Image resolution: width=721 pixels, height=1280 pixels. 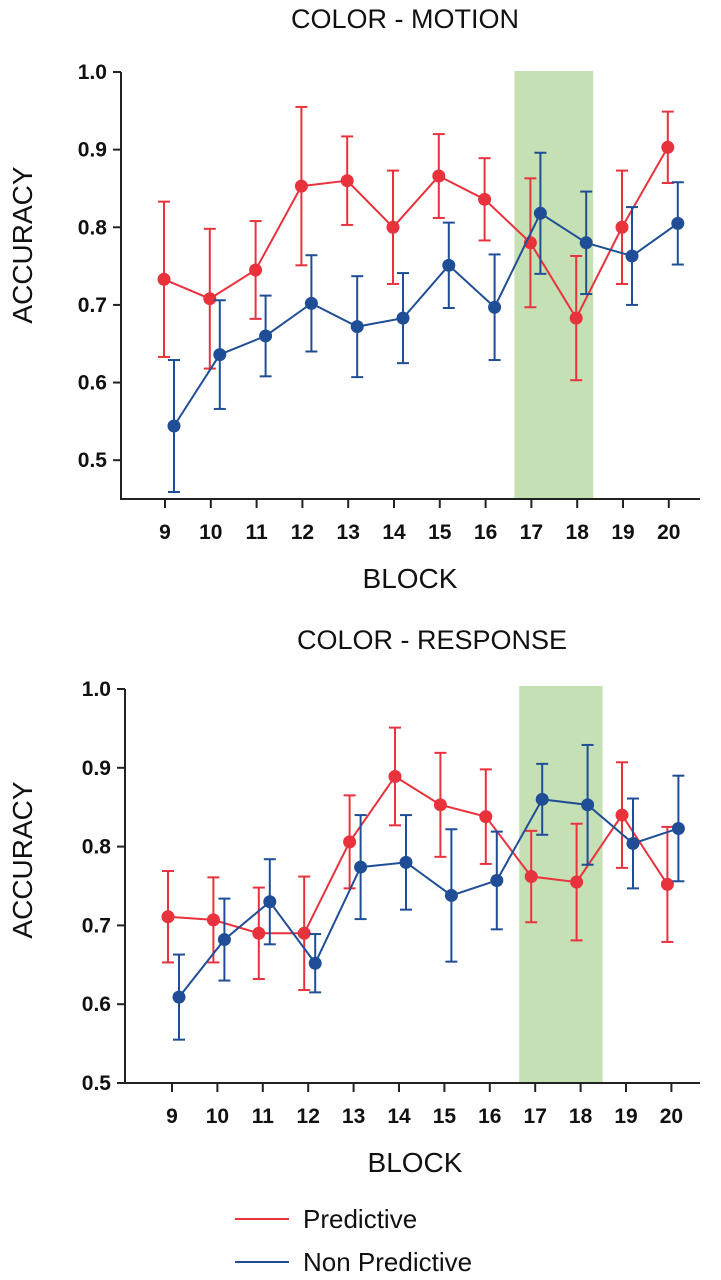 I want to click on x-tick-label: 12, so click(x=308, y=1116).